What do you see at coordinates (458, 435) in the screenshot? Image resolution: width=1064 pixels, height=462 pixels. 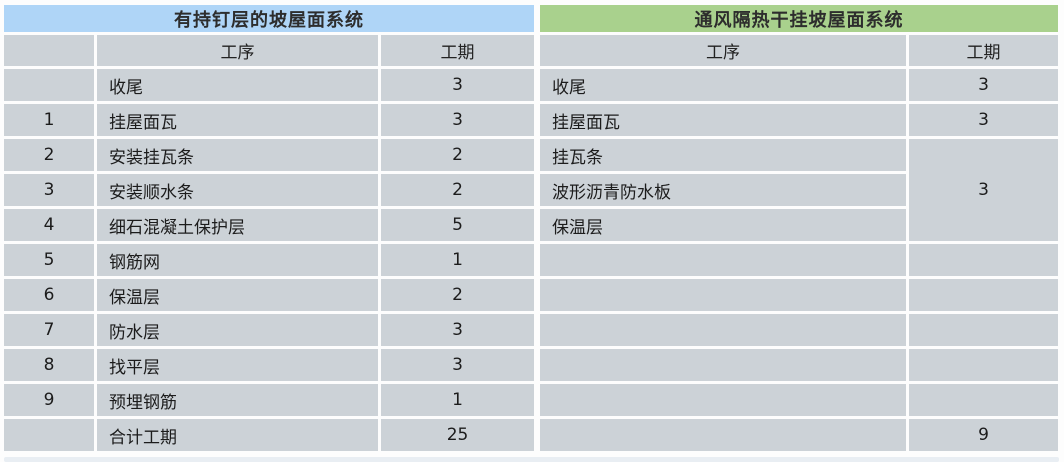 I see `total-duration: 25` at bounding box center [458, 435].